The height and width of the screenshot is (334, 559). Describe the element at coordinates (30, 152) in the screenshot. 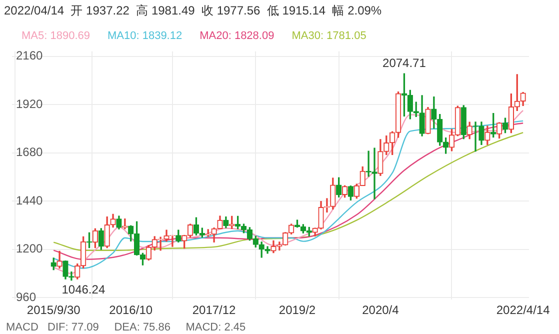

I see `y-tick-label: 1680` at that location.